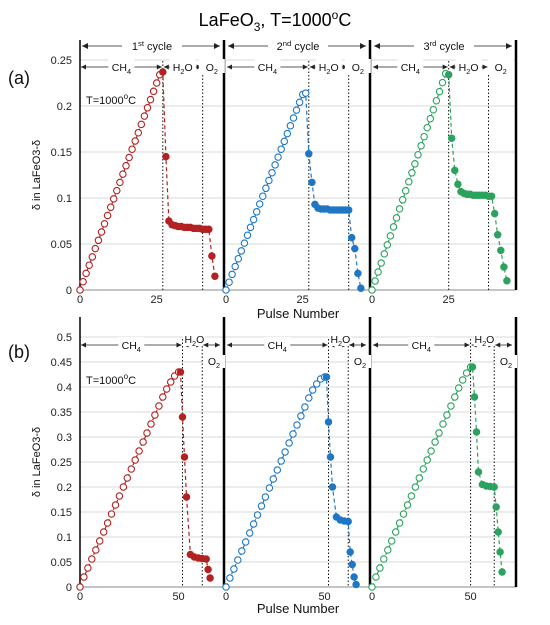 This screenshot has height=625, width=550. I want to click on y-tick-label: 0, so click(69, 291).